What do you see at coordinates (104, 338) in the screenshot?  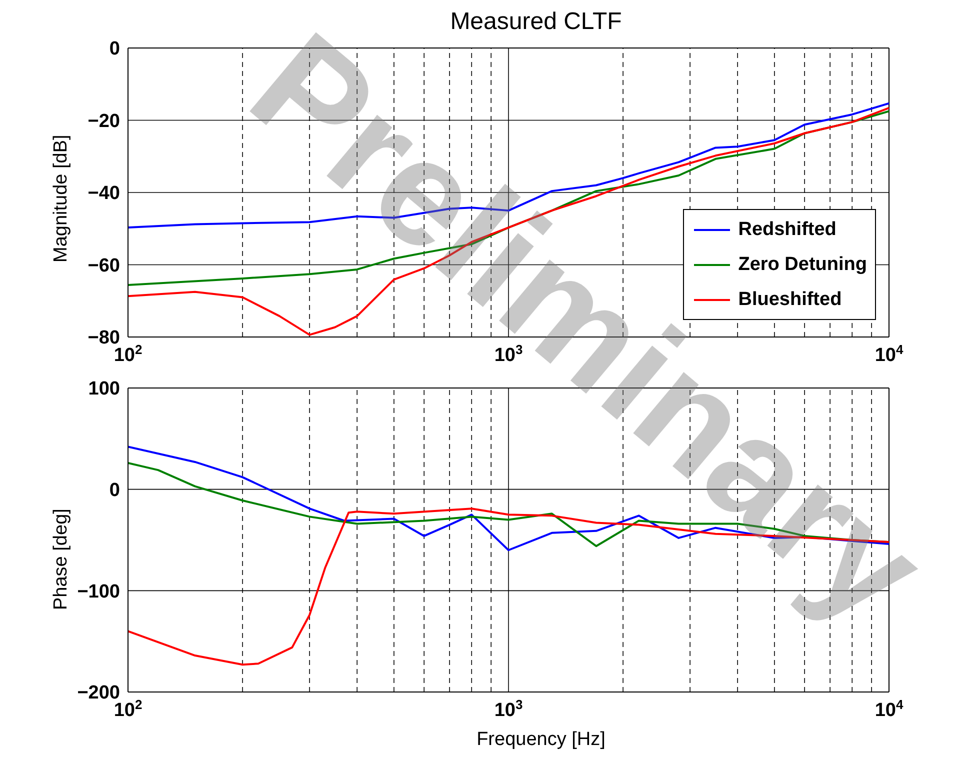 I see `y-tick-label: −80` at bounding box center [104, 338].